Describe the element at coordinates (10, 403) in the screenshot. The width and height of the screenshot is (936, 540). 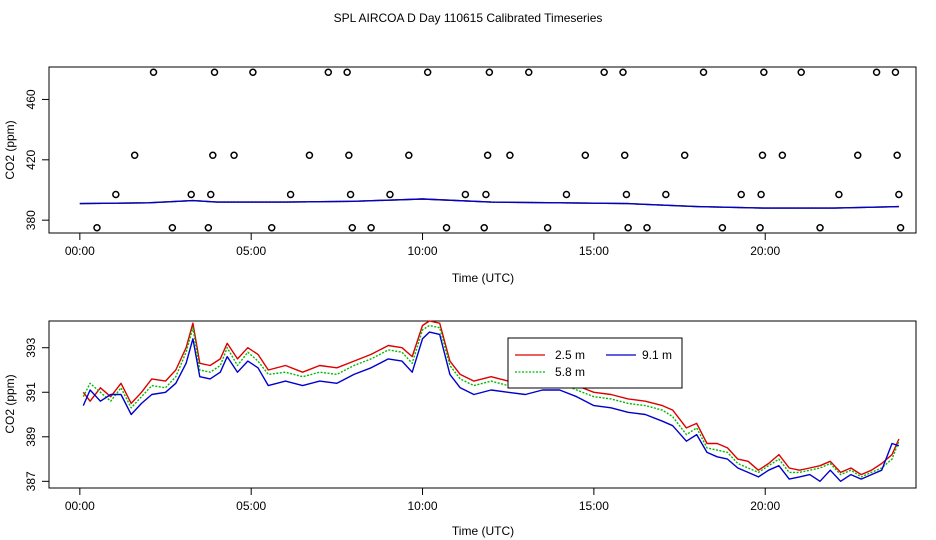
I see `bottom-y-label: CO2 (ppm)` at that location.